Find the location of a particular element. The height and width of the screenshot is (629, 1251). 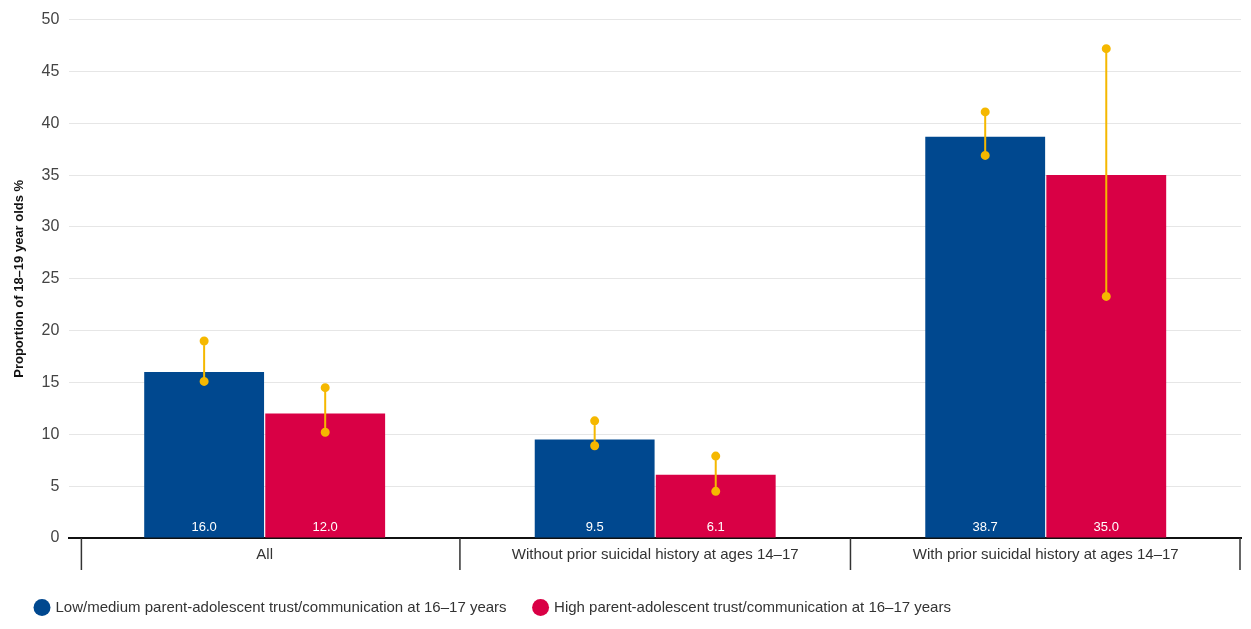

y-tick-label: 30 is located at coordinates (50, 226).